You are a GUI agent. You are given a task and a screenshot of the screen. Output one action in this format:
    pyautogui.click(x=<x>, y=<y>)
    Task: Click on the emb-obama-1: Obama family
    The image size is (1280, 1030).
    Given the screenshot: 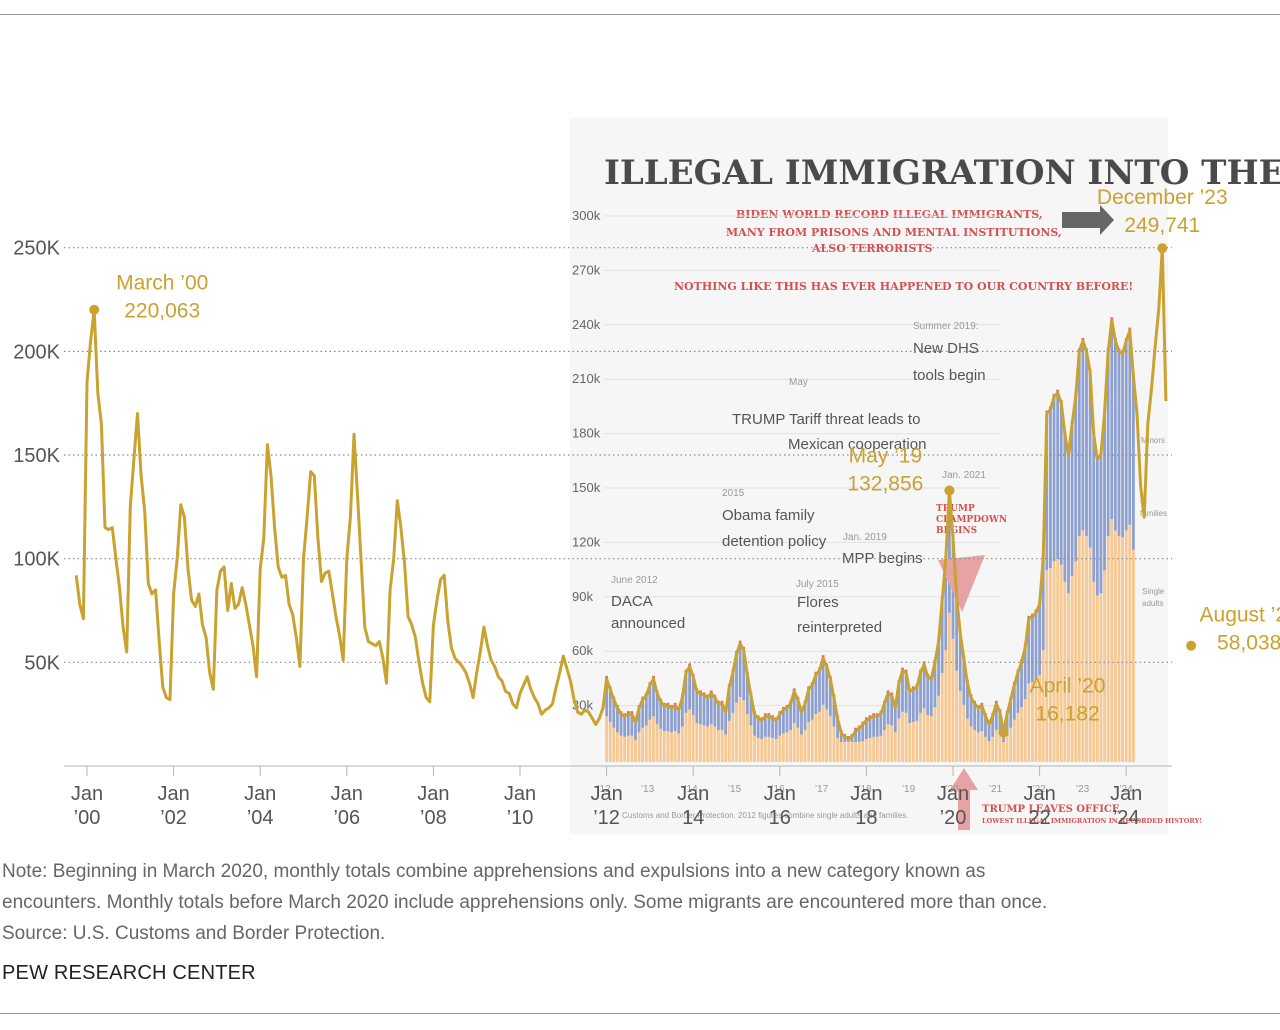 What is the action you would take?
    pyautogui.click(x=768, y=515)
    